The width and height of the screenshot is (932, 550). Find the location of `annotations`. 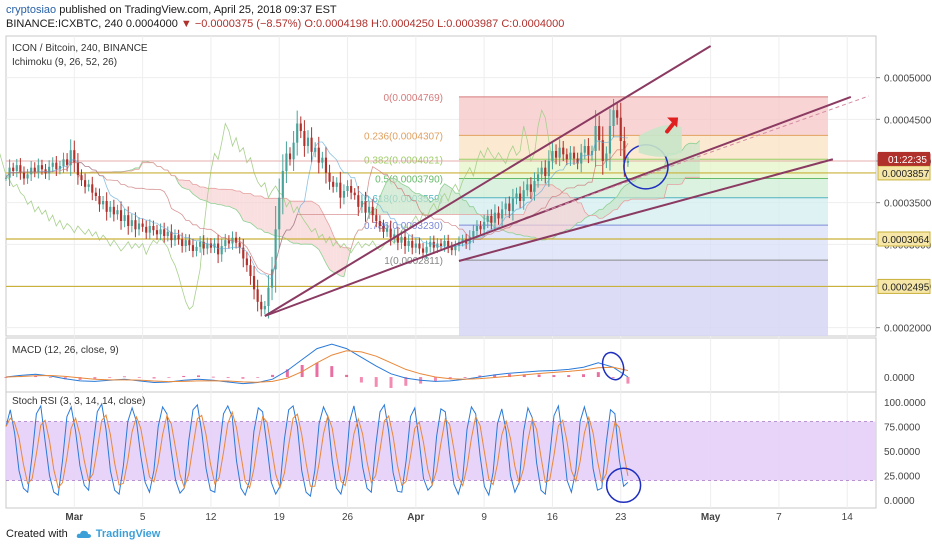

annotations is located at coordinates (652, 153).